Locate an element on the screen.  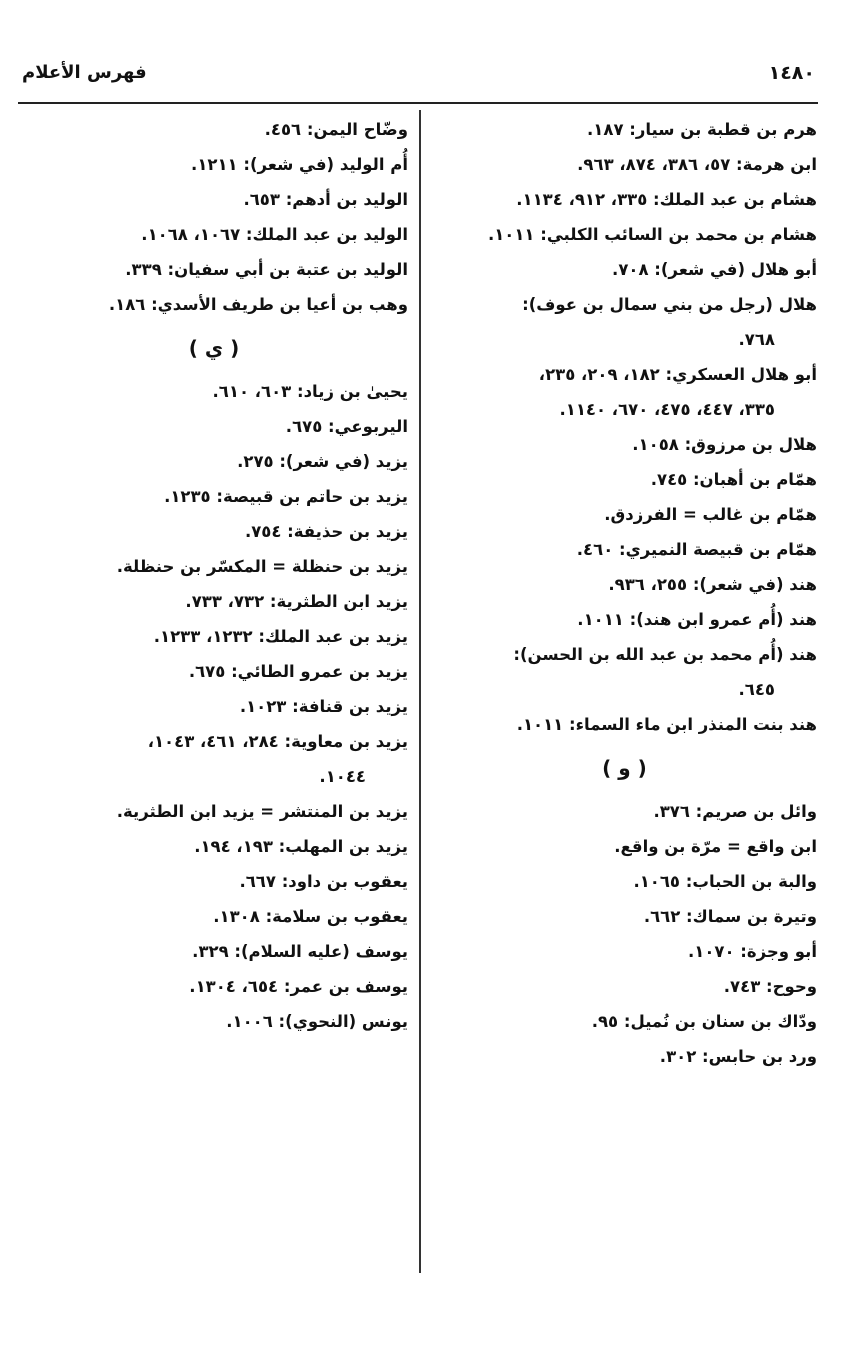
index-entry: يعقوب بن داود: ٦٦٧. is located at coordinates (323, 881).